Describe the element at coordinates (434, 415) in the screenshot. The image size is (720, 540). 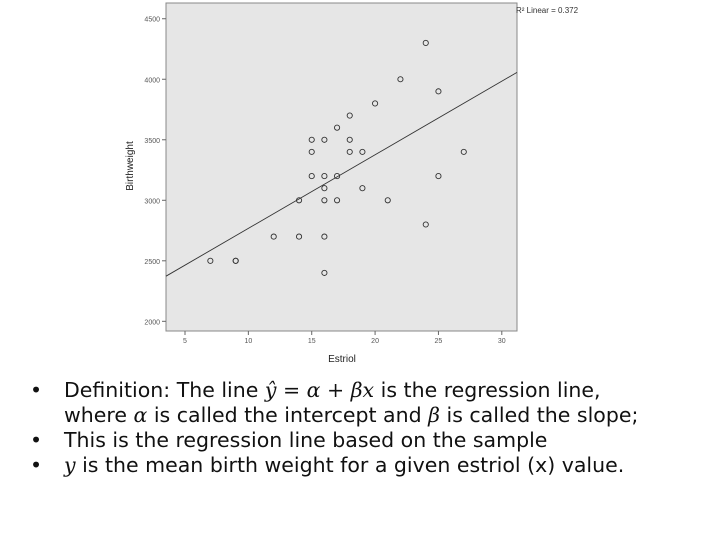
I see `beta-symbol: β` at that location.